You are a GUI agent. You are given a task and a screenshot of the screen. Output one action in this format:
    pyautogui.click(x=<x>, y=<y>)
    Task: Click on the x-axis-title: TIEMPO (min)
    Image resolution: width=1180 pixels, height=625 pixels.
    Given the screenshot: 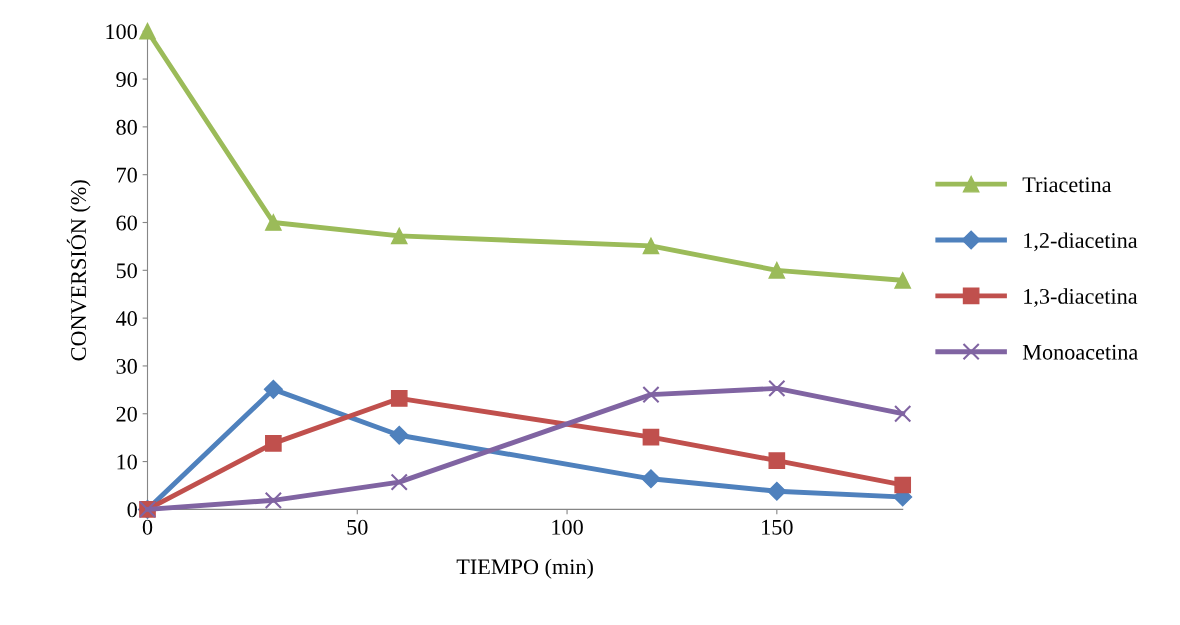 What is the action you would take?
    pyautogui.click(x=524, y=568)
    